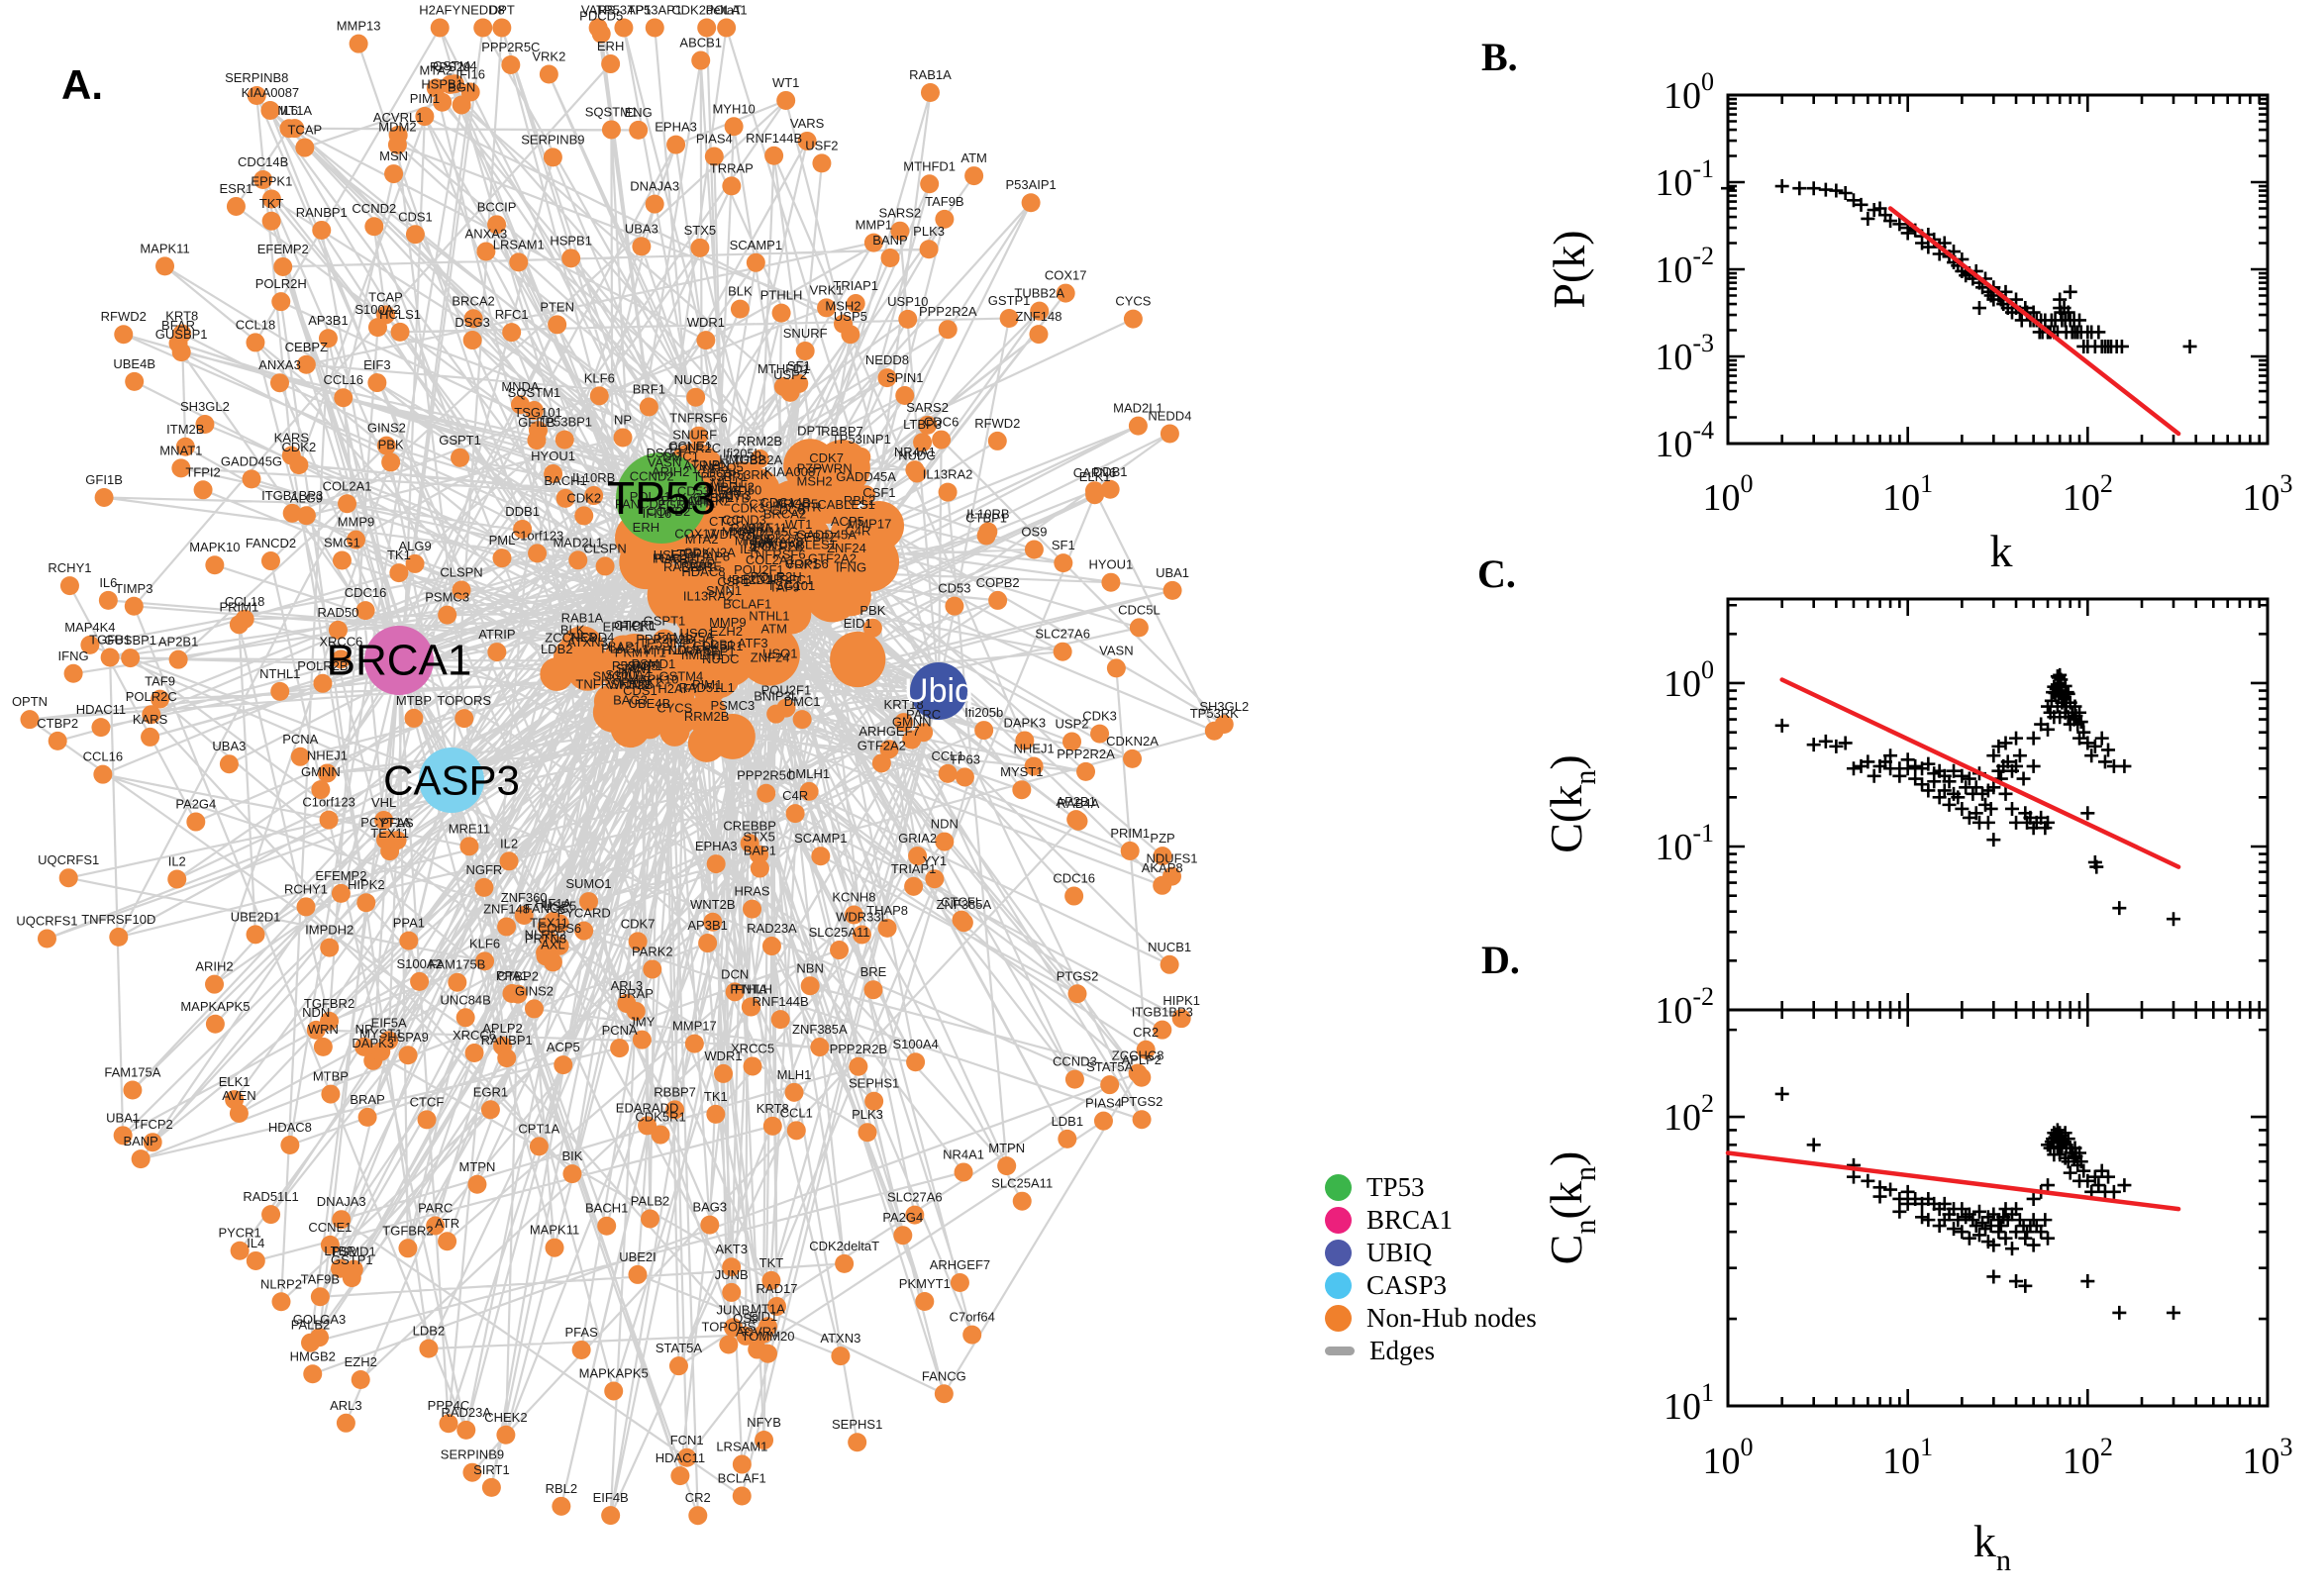  What do you see at coordinates (668, 643) in the screenshot?
I see `network-node-label: TP53INP1` at bounding box center [668, 643].